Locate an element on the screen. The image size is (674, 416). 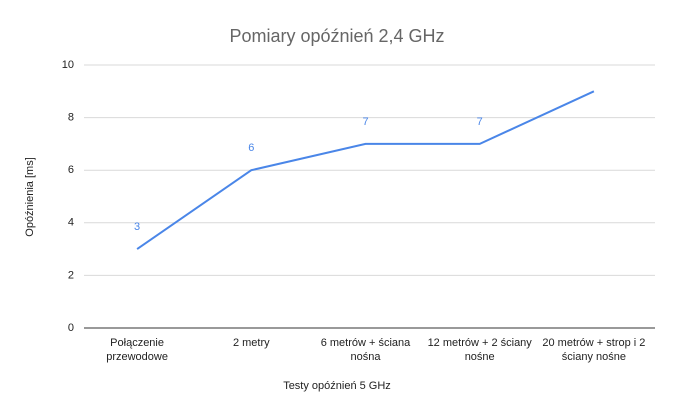
x-tick-label: 12 metrów + 2 ściany nośne is located at coordinates (479, 350).